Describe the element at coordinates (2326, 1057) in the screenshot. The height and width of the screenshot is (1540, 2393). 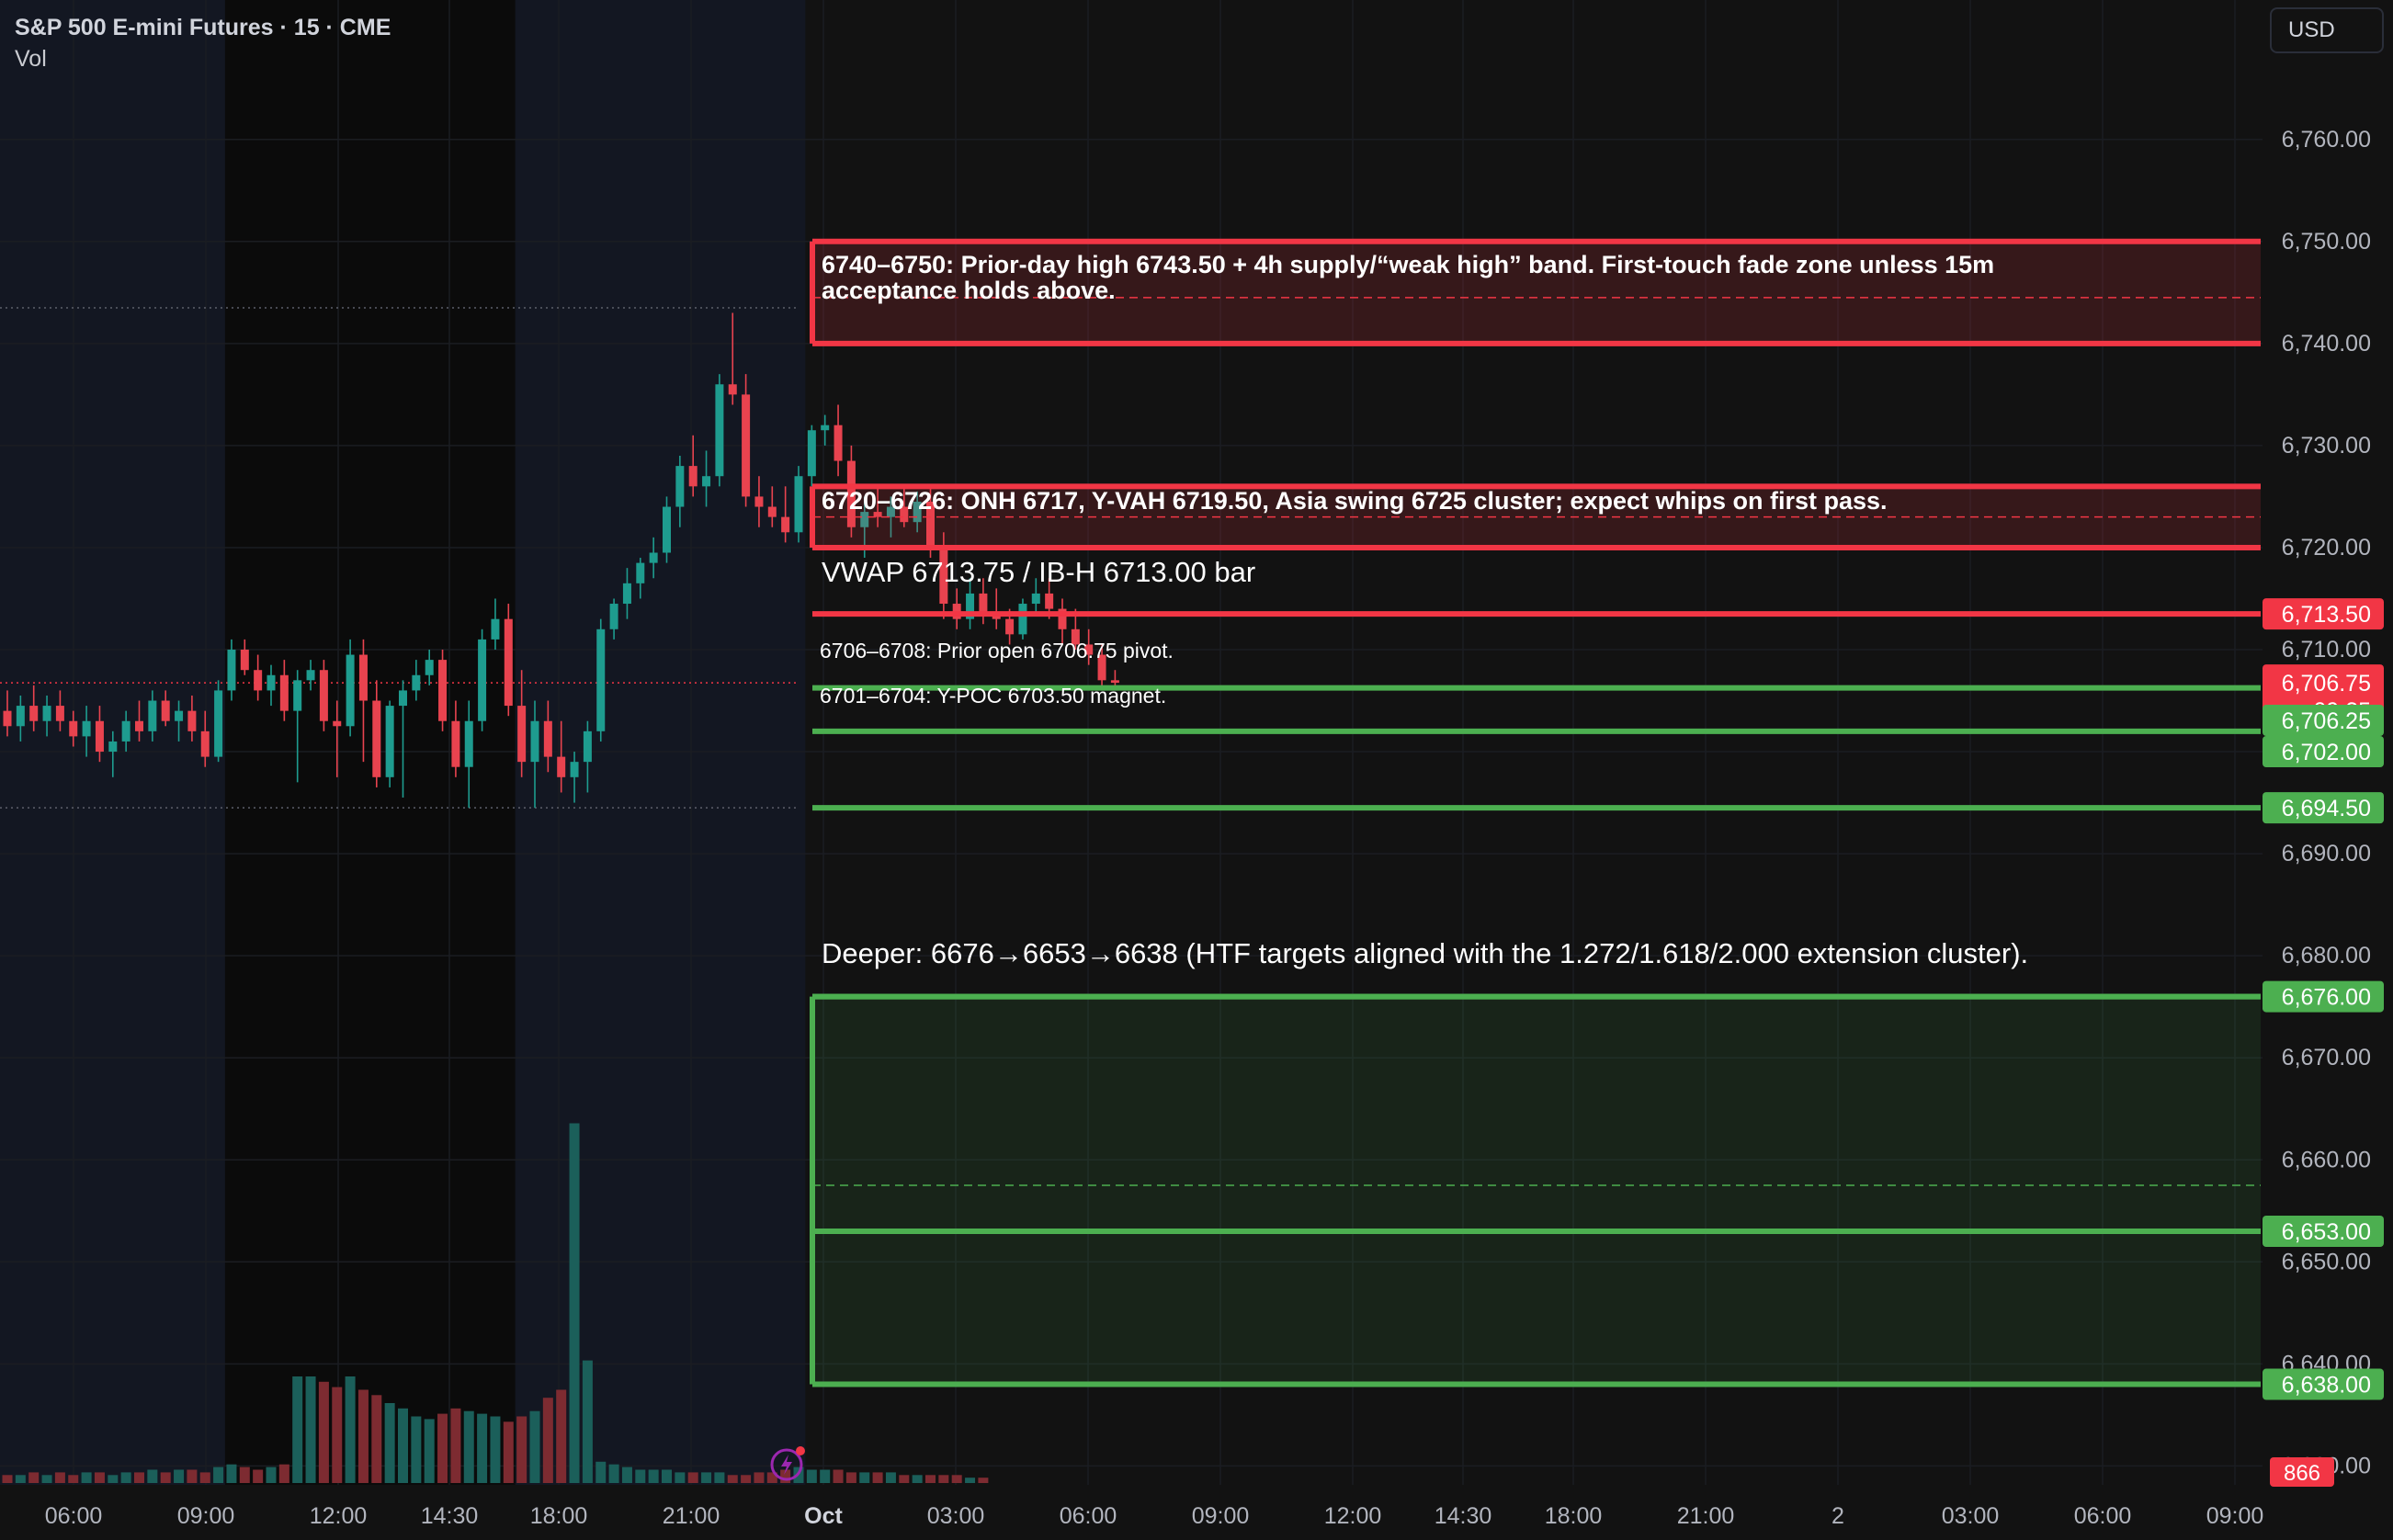
I see `y-tick-label: 6,670.00` at that location.